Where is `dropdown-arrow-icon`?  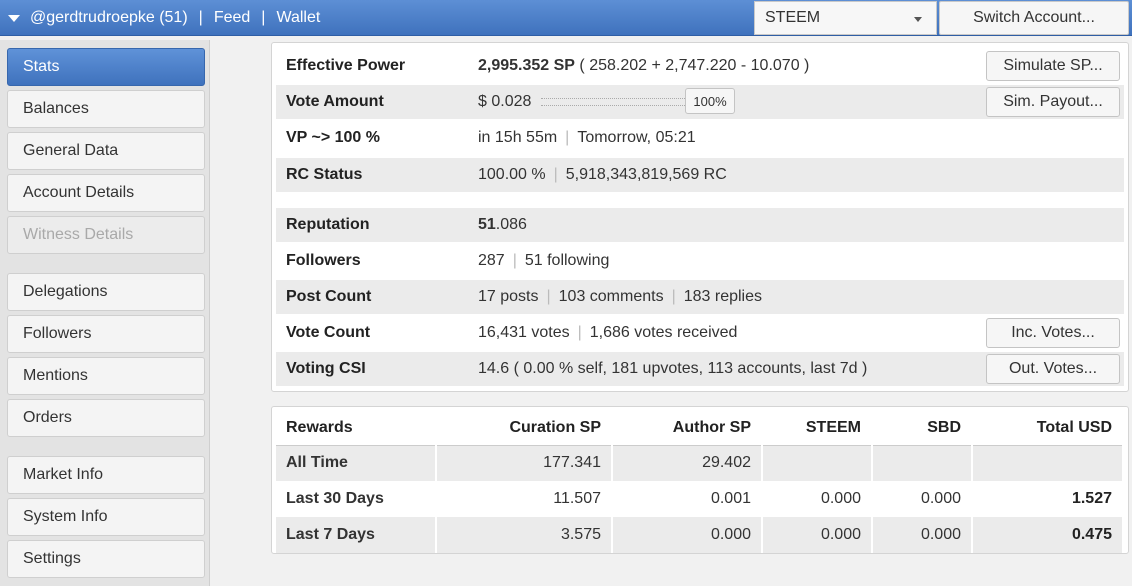 dropdown-arrow-icon is located at coordinates (918, 19).